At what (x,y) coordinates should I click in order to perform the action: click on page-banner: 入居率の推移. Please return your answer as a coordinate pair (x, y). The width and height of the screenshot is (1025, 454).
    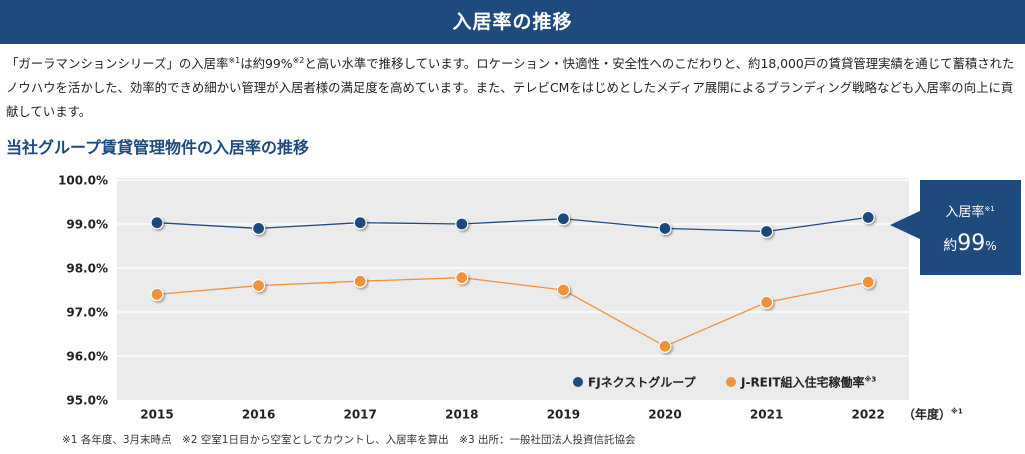
    Looking at the image, I should click on (512, 22).